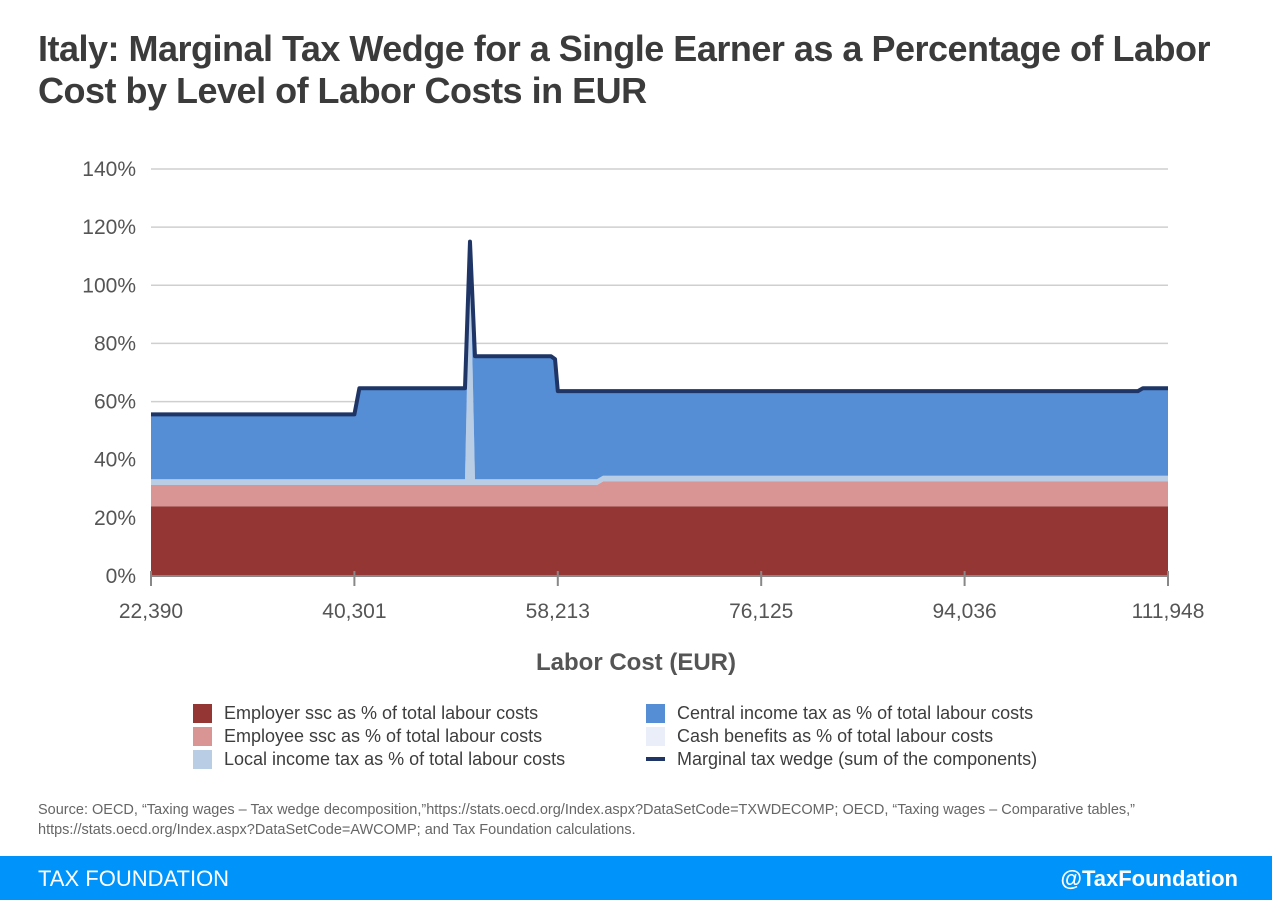 This screenshot has width=1272, height=900. I want to click on x-axis-title: Labor Cost (EUR), so click(636, 662).